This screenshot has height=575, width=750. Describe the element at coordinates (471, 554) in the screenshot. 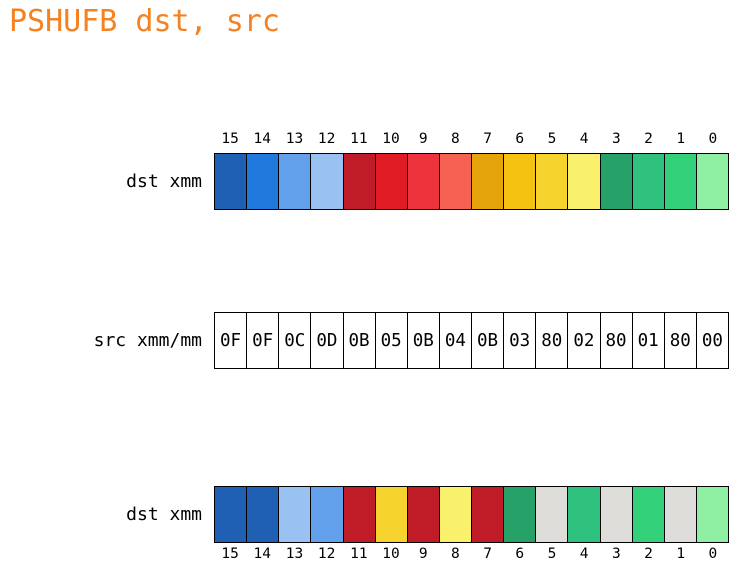

I see `dst-index-labels-bottom: 15 14 13 12 11 10 9 8 7 6 5 4 3 2 1 0` at that location.